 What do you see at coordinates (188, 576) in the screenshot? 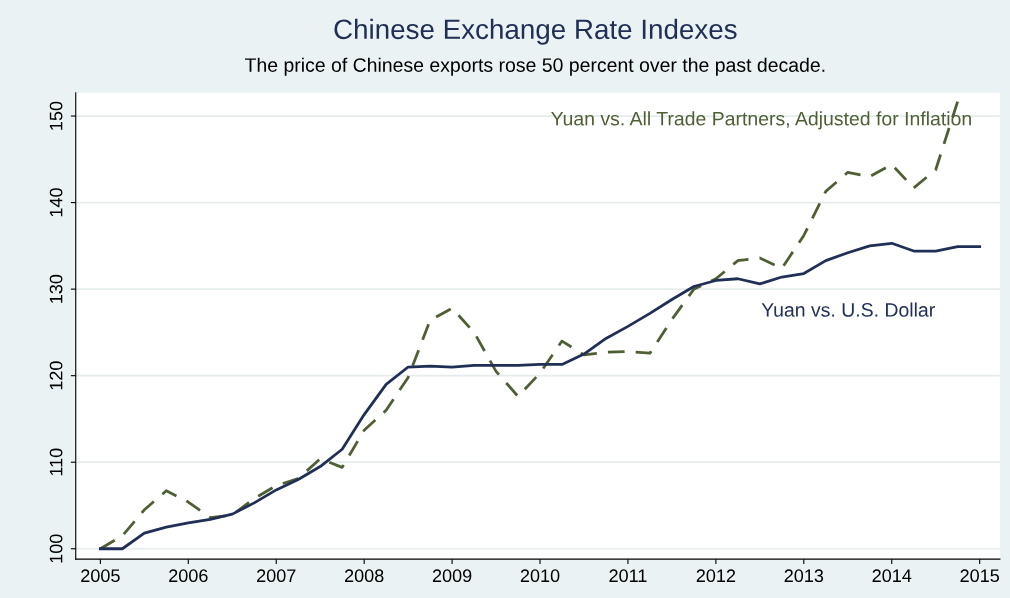
I see `x-tick-label: 2006` at bounding box center [188, 576].